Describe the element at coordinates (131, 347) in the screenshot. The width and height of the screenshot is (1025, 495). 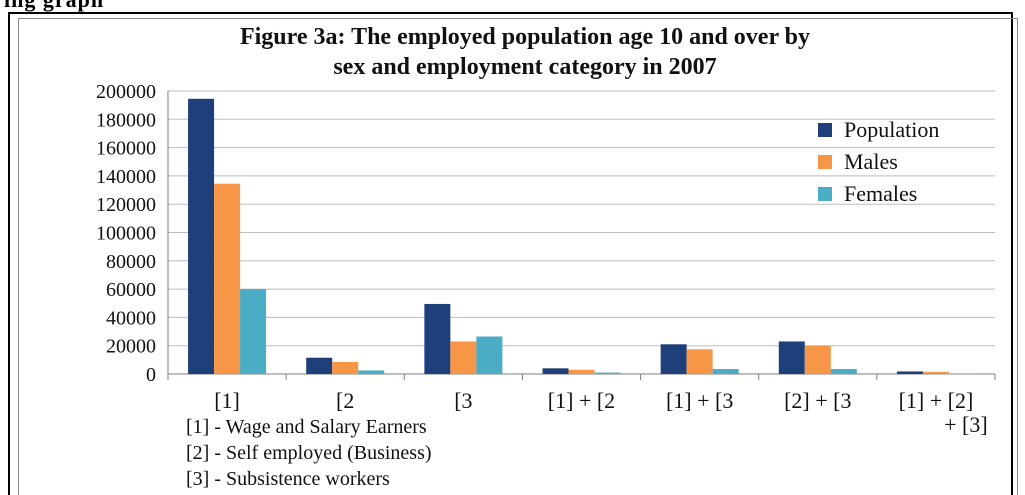
I see `y-tick-label: 20000` at that location.